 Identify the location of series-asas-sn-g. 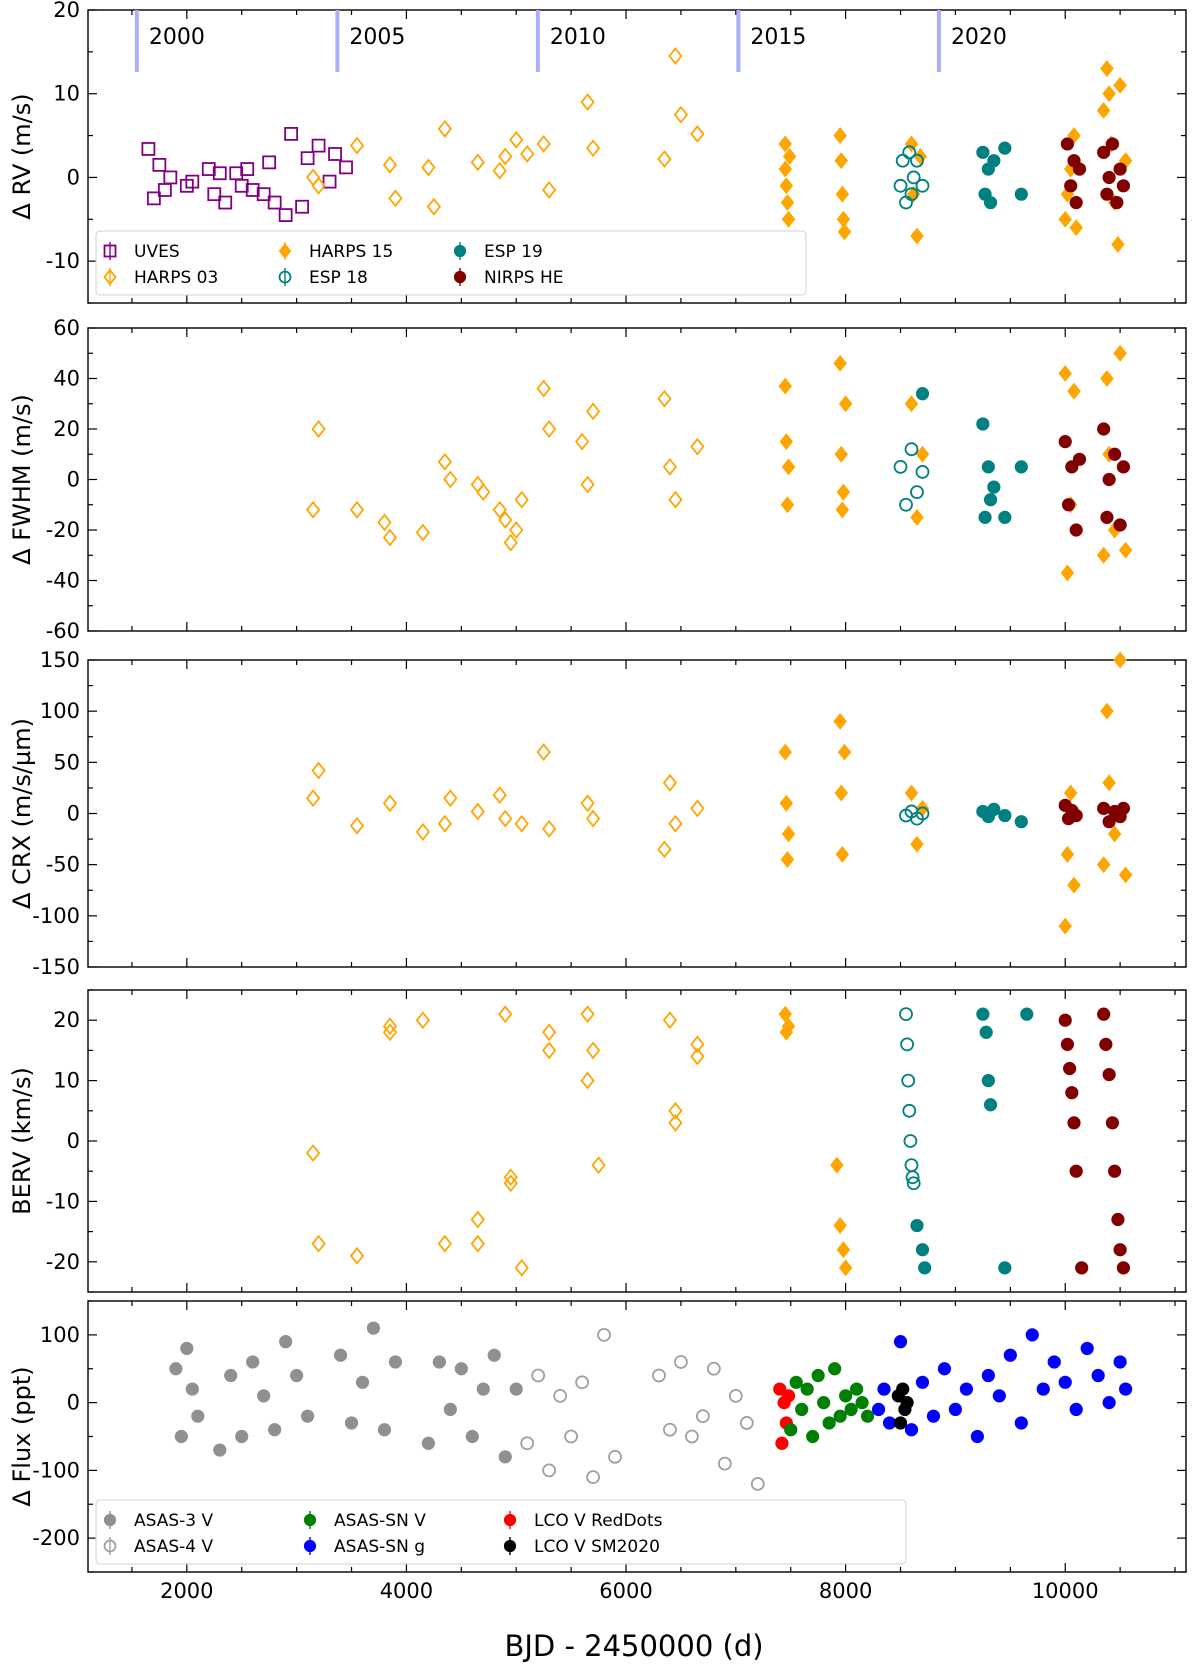
(1002, 1386).